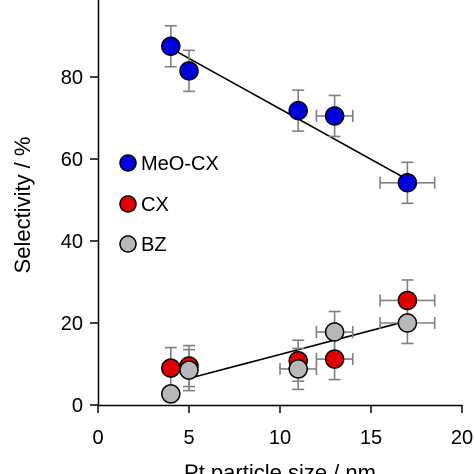 The width and height of the screenshot is (474, 474). What do you see at coordinates (180, 164) in the screenshot?
I see `legend-label-meo-cx: MeO-CX` at bounding box center [180, 164].